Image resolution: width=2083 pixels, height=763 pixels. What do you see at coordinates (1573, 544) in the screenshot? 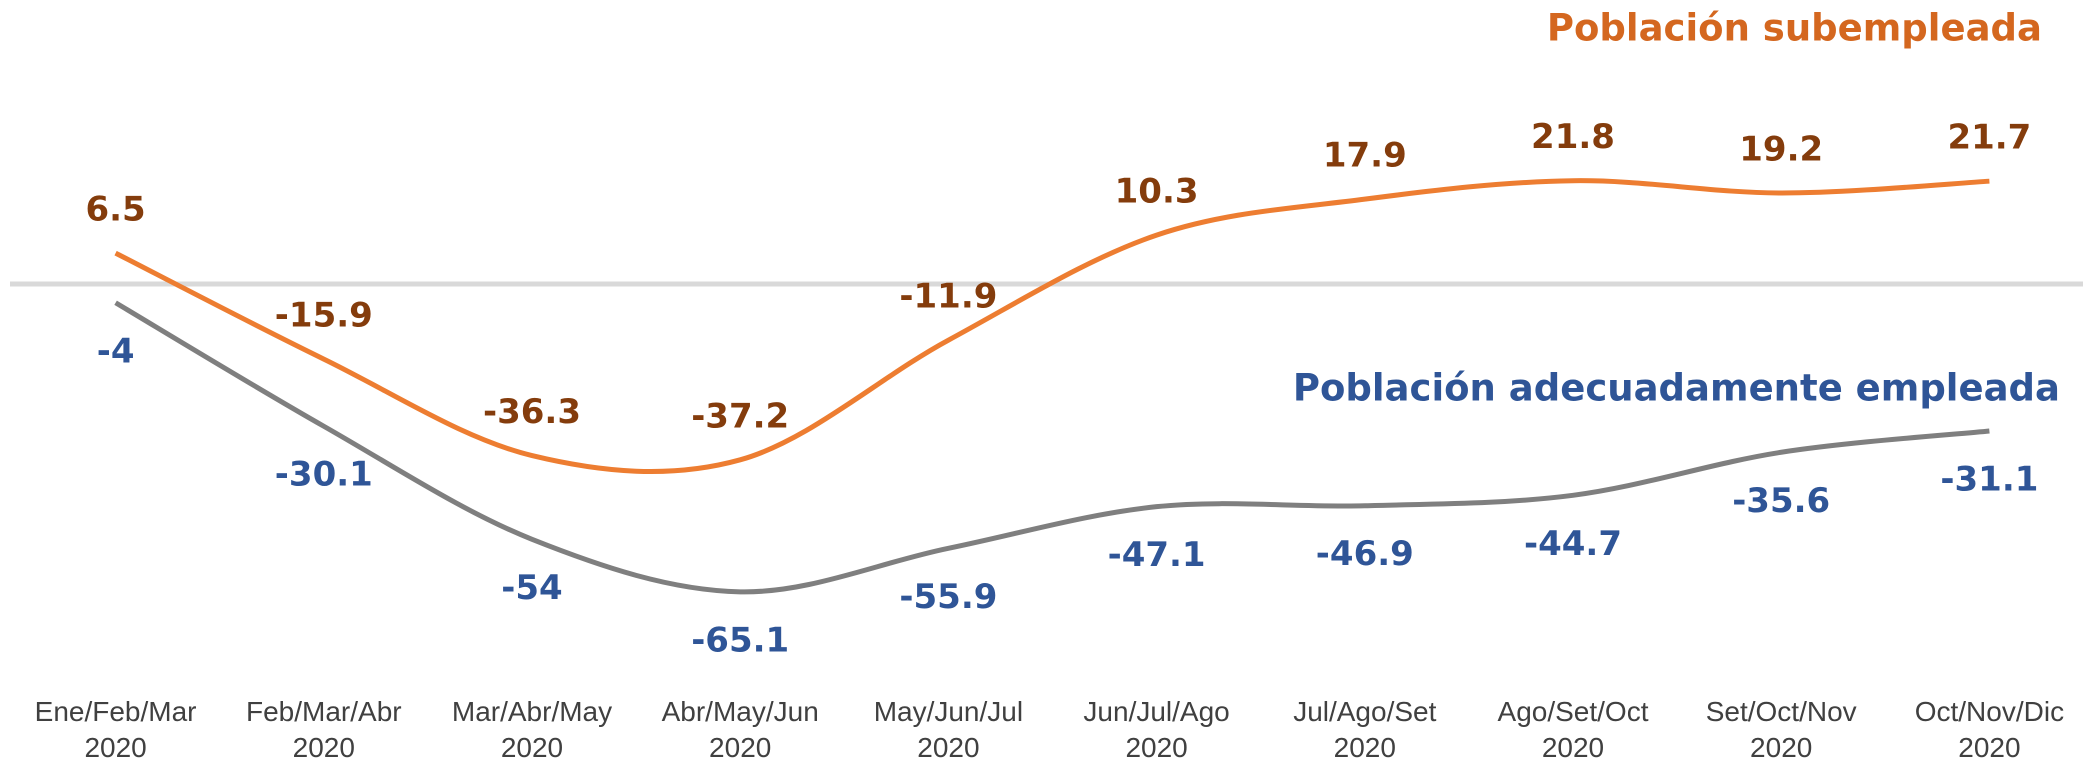
I see `data-label: -44.7` at bounding box center [1573, 544].